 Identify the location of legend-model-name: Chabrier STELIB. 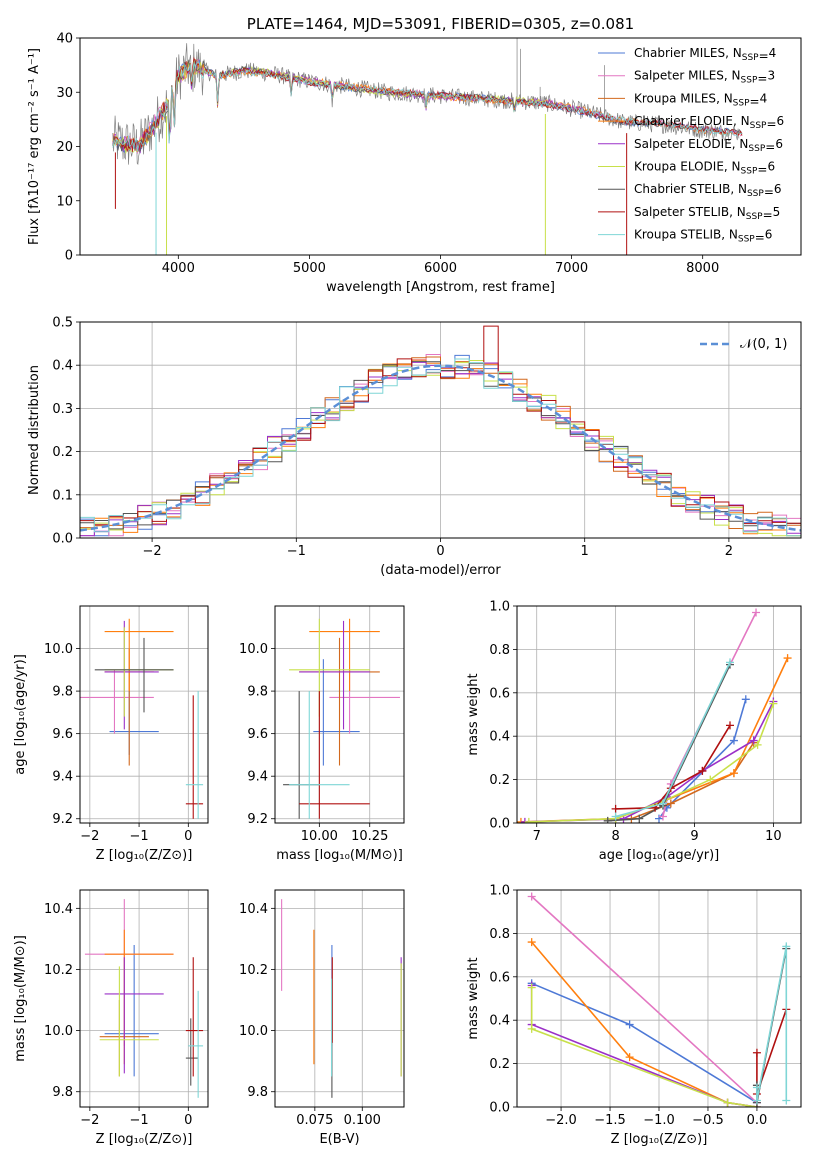
(682, 189).